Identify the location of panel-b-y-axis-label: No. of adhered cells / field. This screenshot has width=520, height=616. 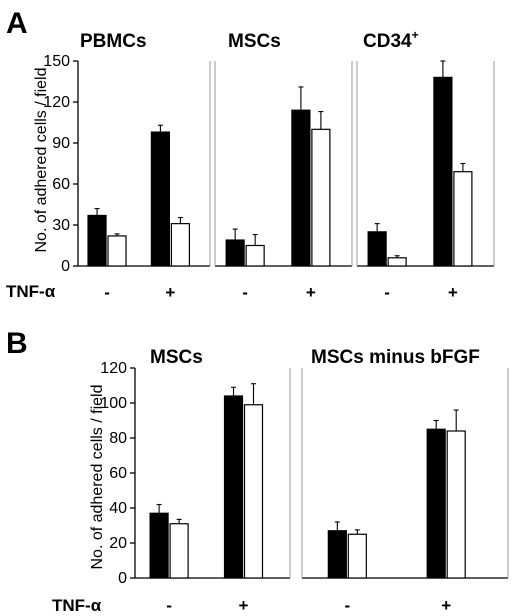
(97, 477).